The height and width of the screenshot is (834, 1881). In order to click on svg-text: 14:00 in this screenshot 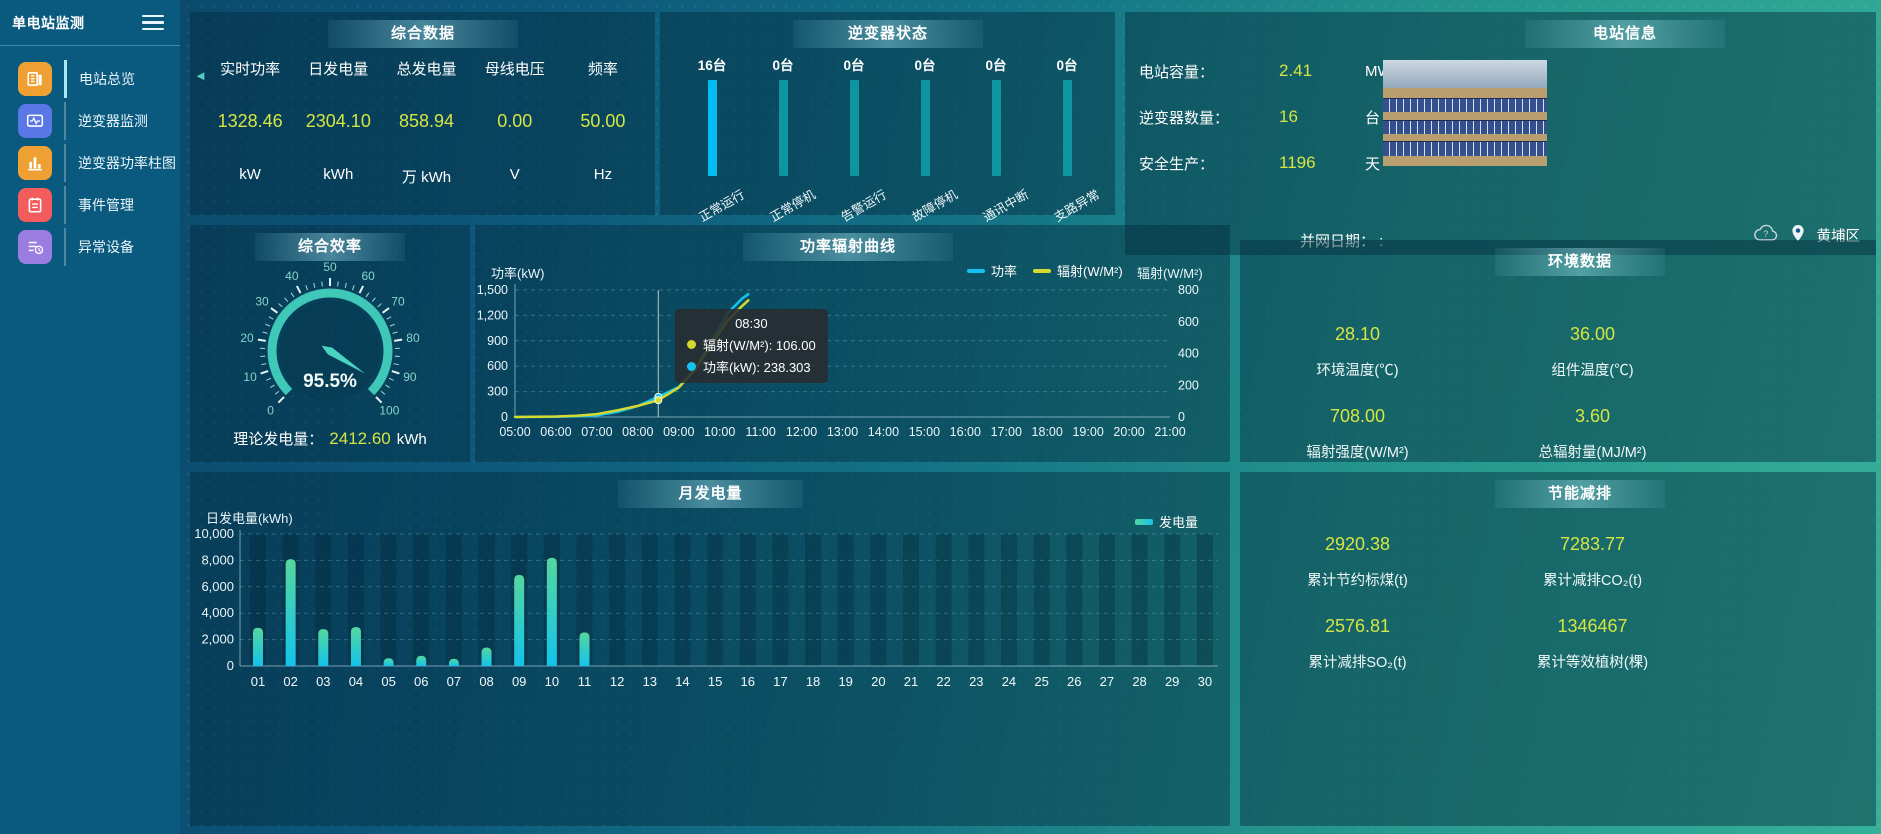, I will do `click(883, 432)`.